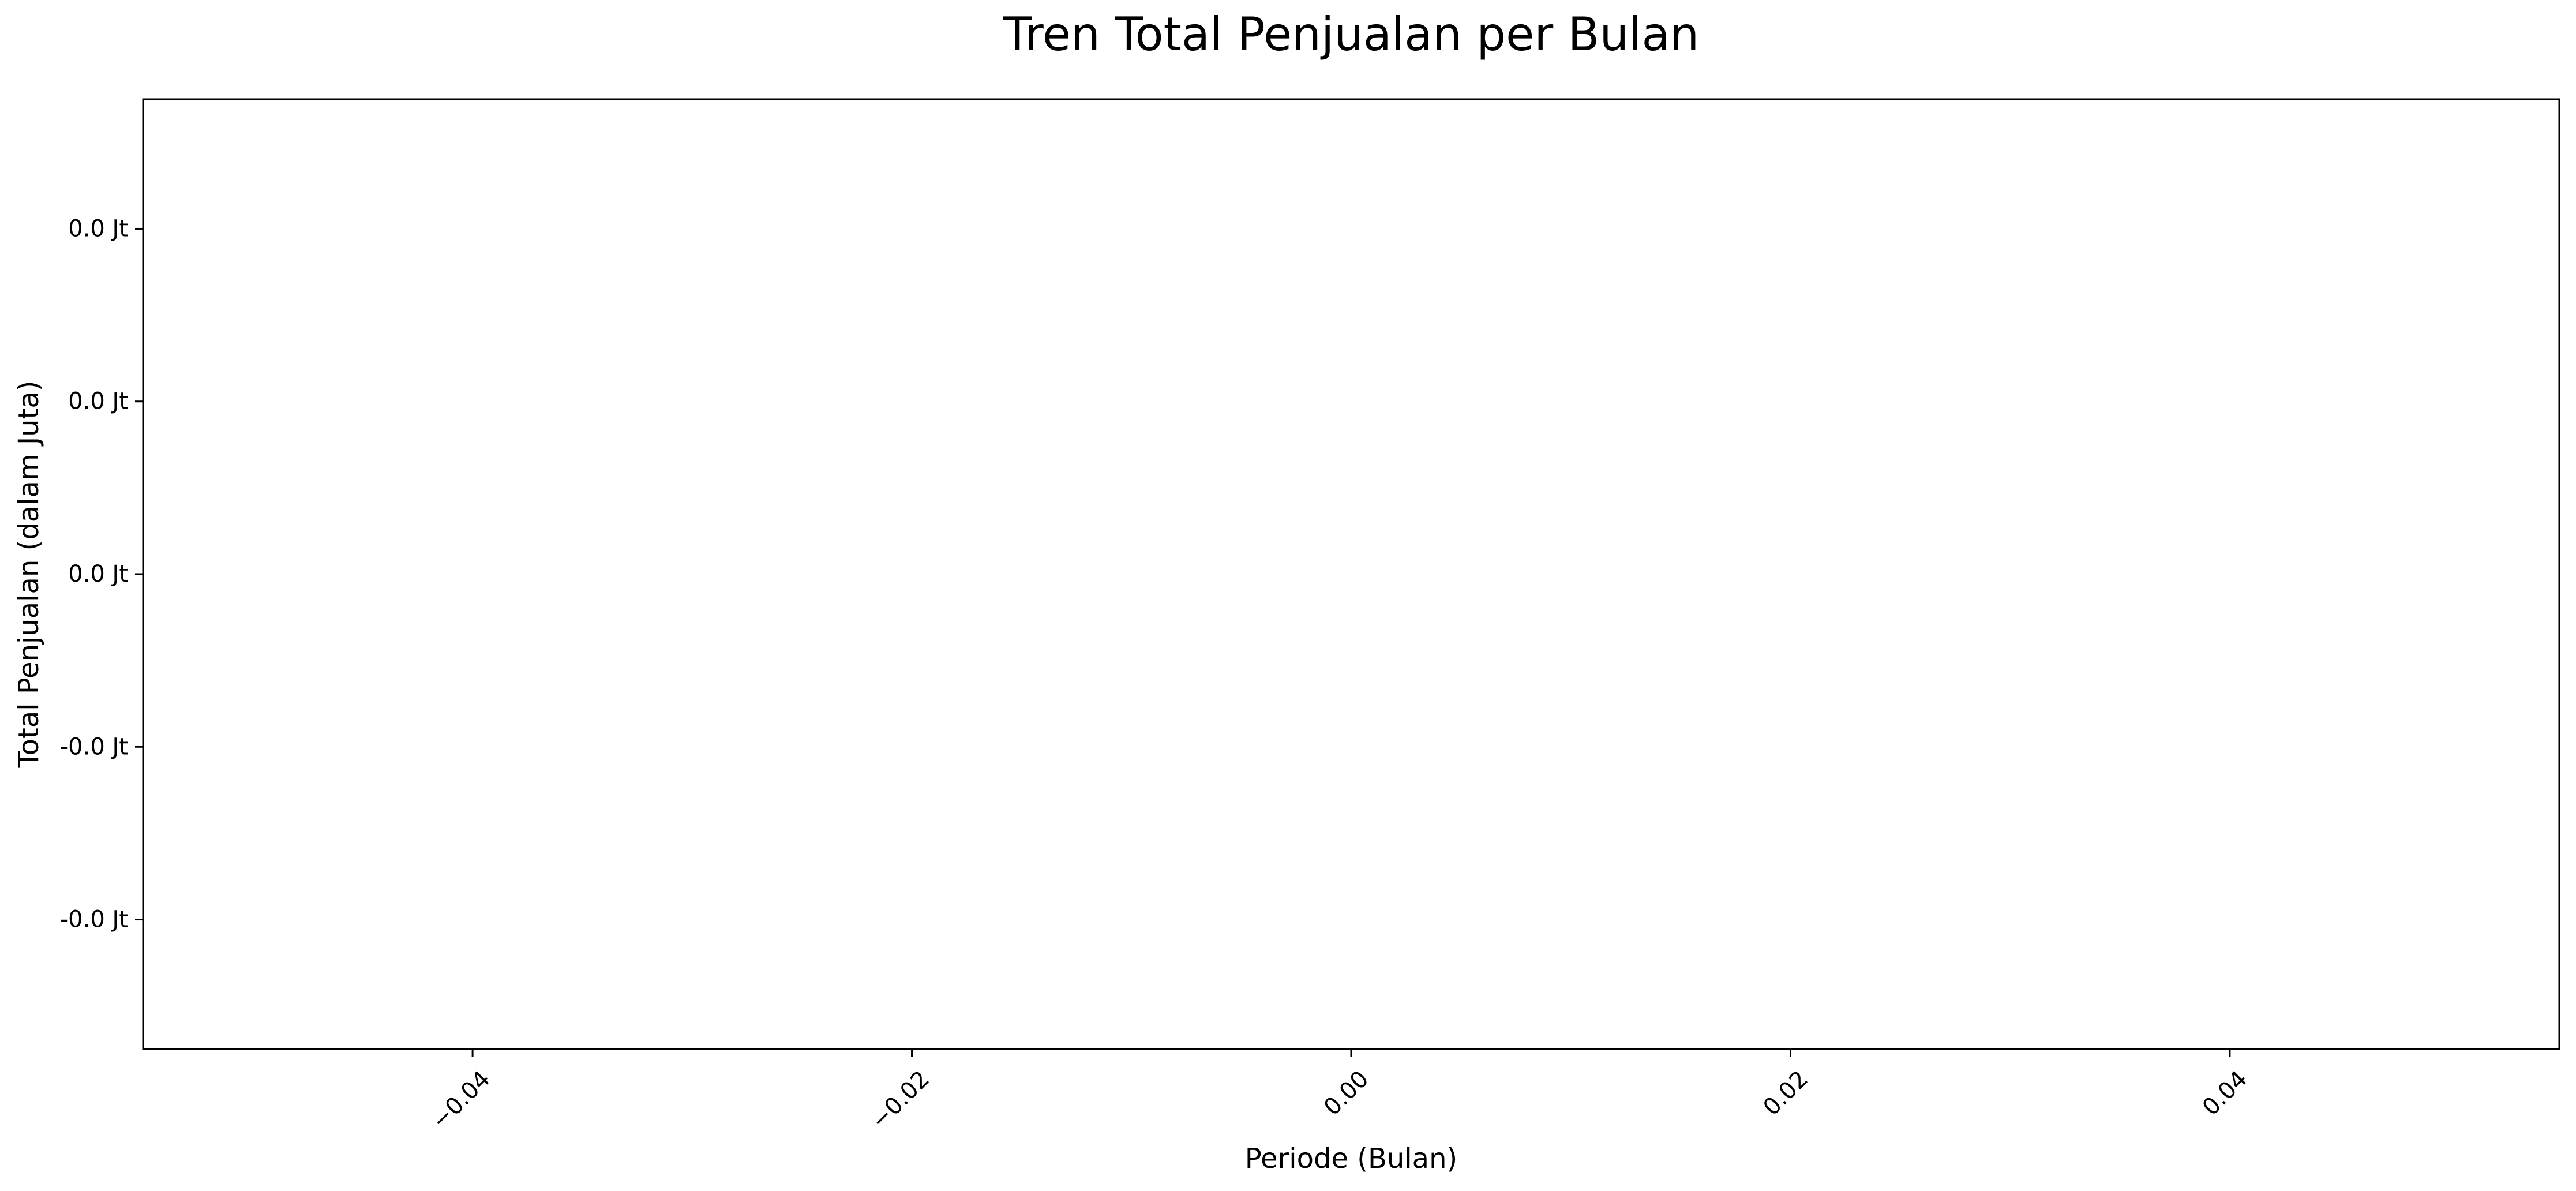 This screenshot has height=1191, width=2576. What do you see at coordinates (1785, 1093) in the screenshot?
I see `x-tick-label: 0.02` at bounding box center [1785, 1093].